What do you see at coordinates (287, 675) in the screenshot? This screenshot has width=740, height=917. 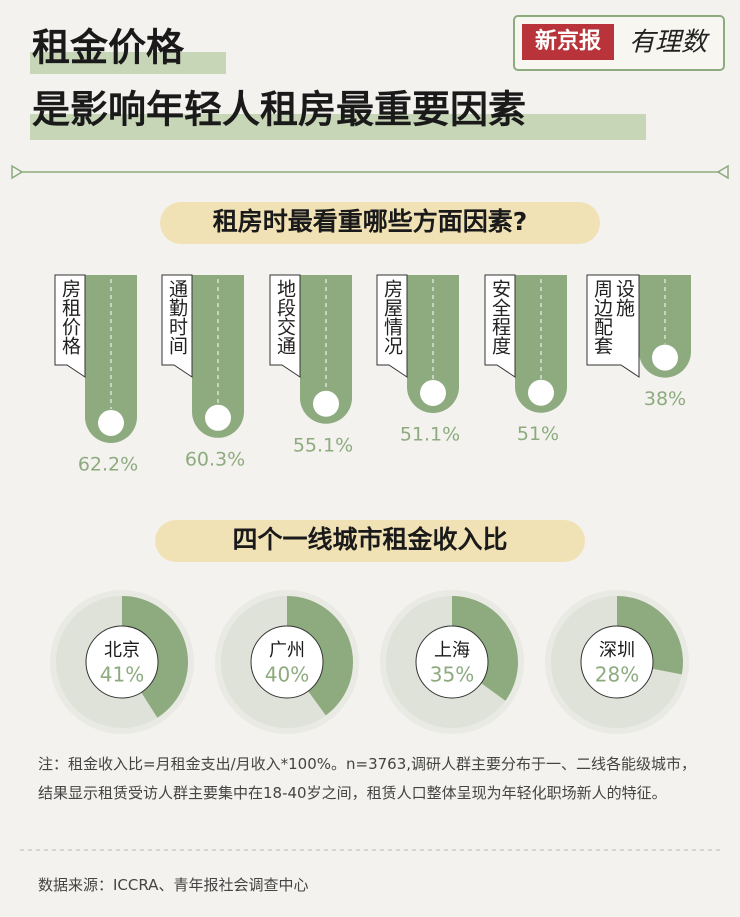 I see `value-label: 40%` at bounding box center [287, 675].